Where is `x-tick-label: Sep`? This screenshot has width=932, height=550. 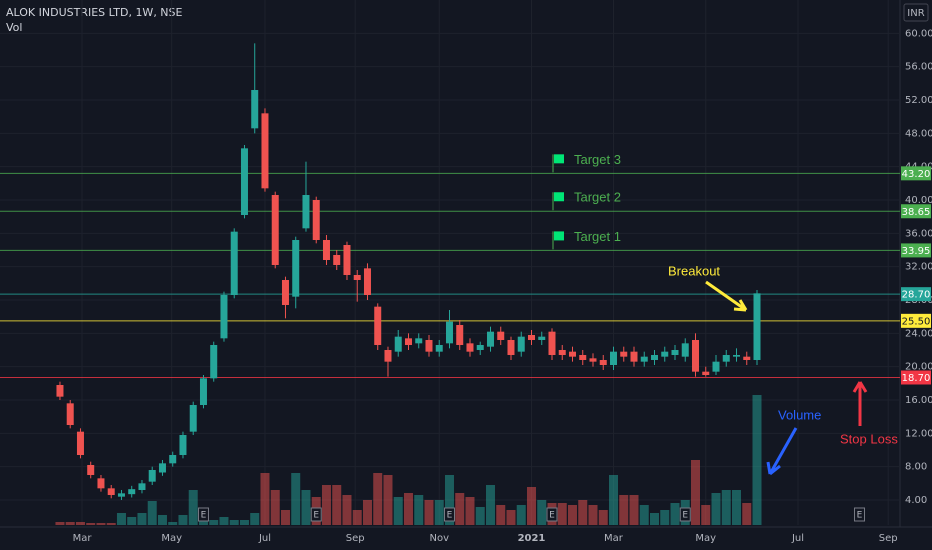
x-tick-label: Sep is located at coordinates (888, 538).